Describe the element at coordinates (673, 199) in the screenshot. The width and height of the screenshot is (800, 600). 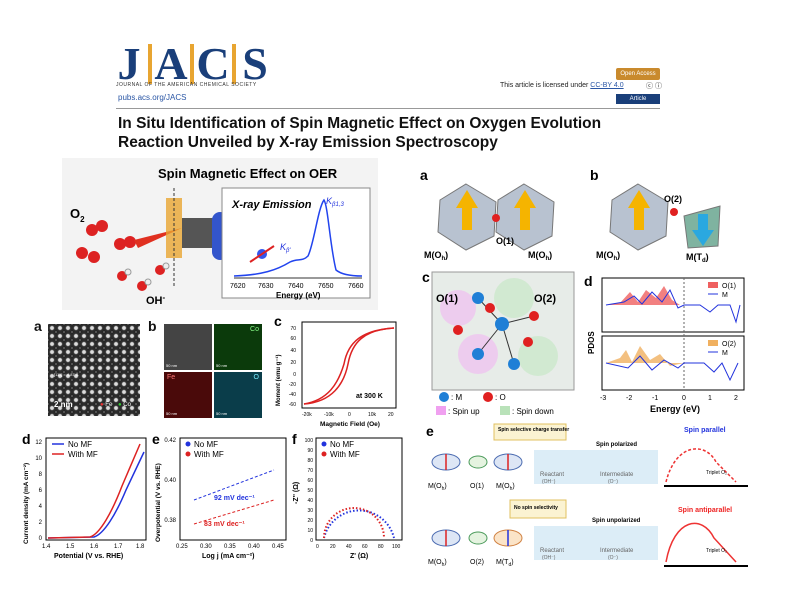
I see `site-o2: O(2)` at that location.